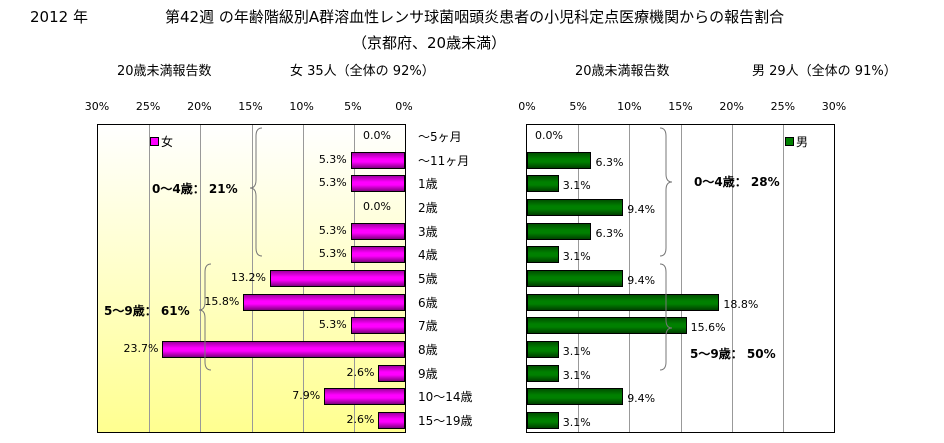  What do you see at coordinates (428, 279) in the screenshot?
I see `category-label: 5歳` at bounding box center [428, 279].